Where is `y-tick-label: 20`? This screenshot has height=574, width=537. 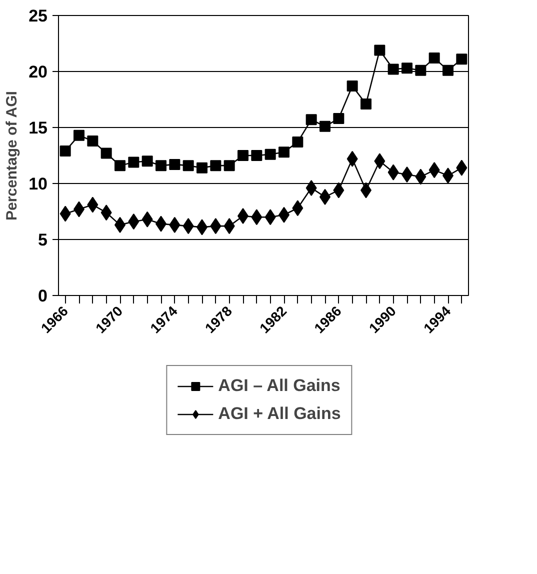 y-tick-label: 20 is located at coordinates (38, 72).